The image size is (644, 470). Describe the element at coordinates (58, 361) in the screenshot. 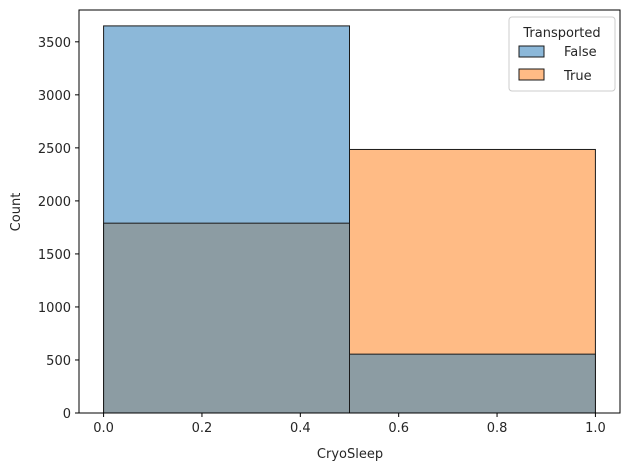

I see `y-tick-label: 500` at that location.